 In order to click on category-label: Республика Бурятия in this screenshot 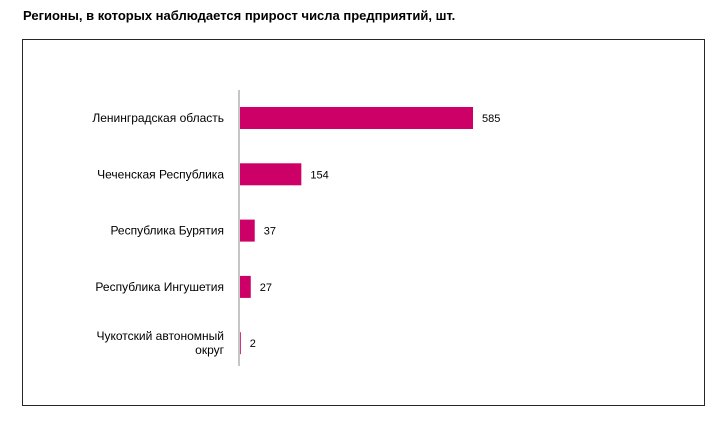, I will do `click(167, 231)`.